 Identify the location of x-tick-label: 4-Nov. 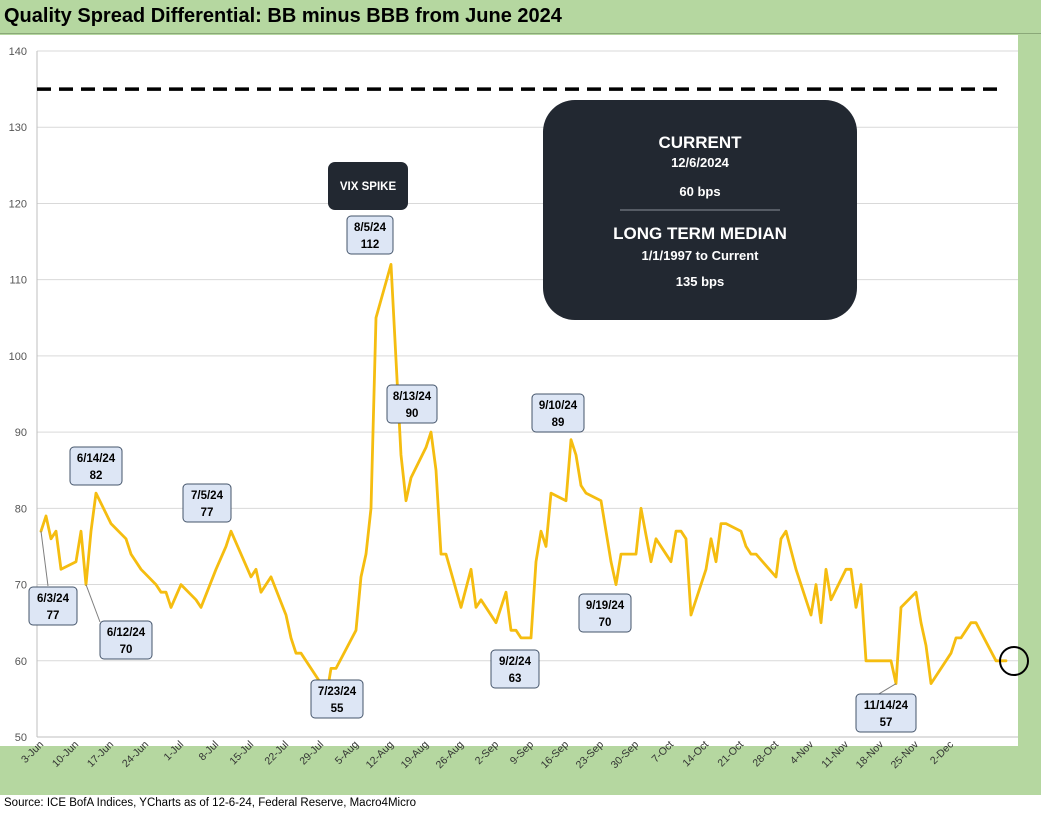
(802, 752).